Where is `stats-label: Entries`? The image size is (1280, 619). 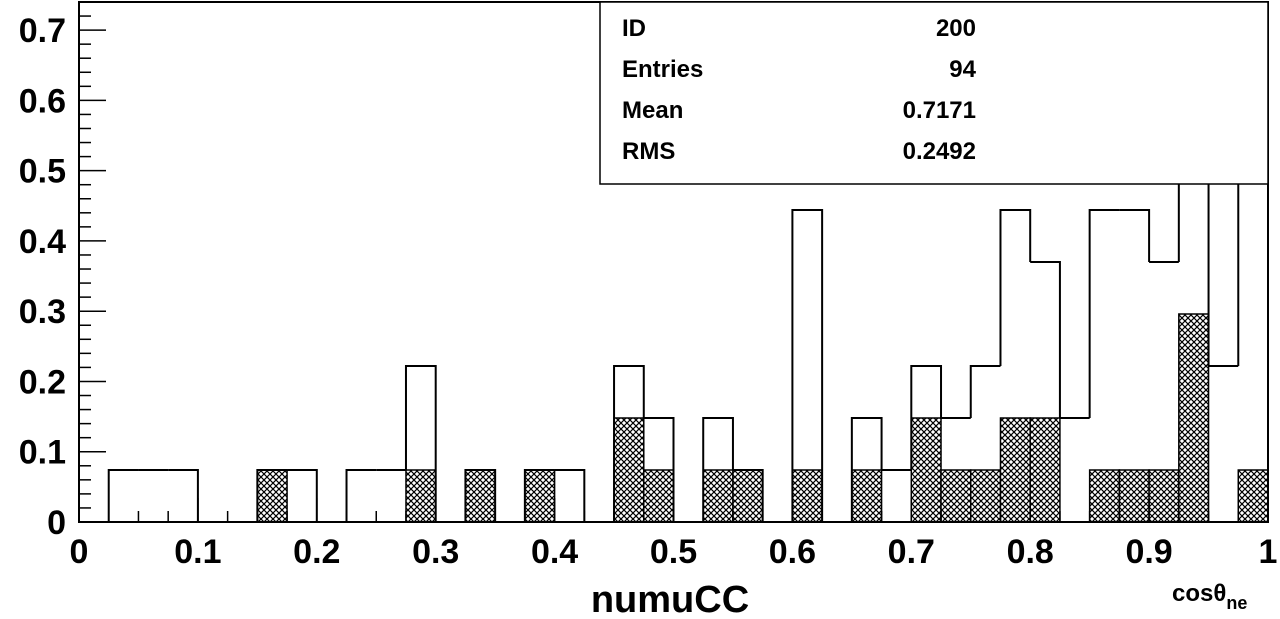 stats-label: Entries is located at coordinates (662, 69).